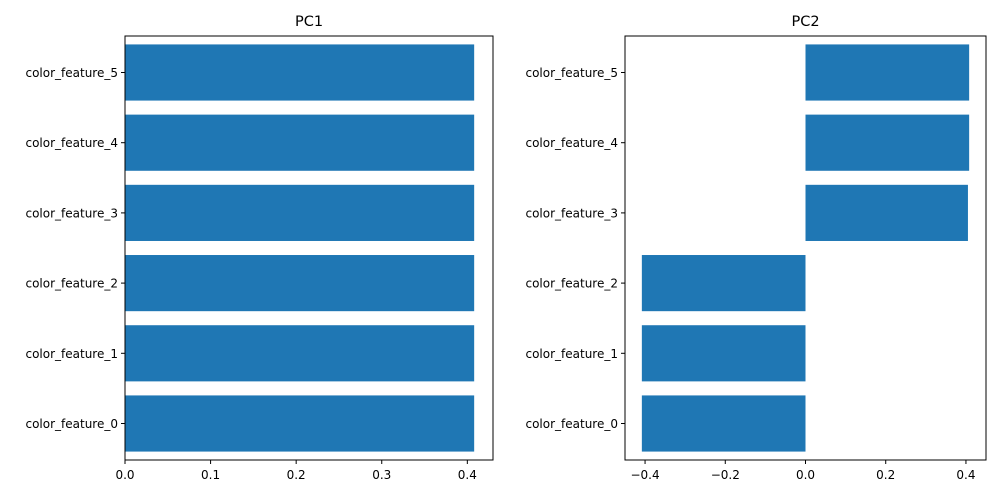 This screenshot has width=1000, height=500. I want to click on subplot-title: PC2, so click(805, 22).